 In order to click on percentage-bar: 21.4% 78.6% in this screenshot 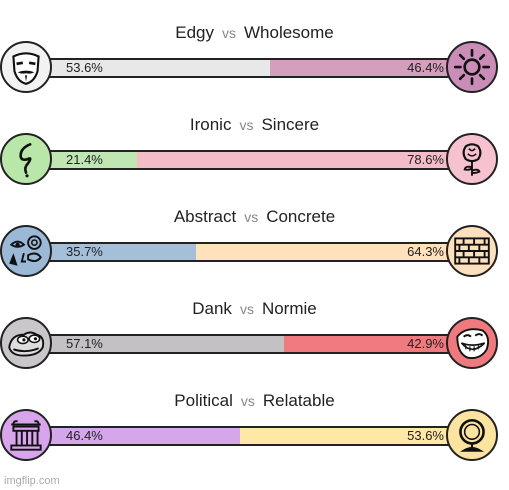, I will do `click(255, 160)`.